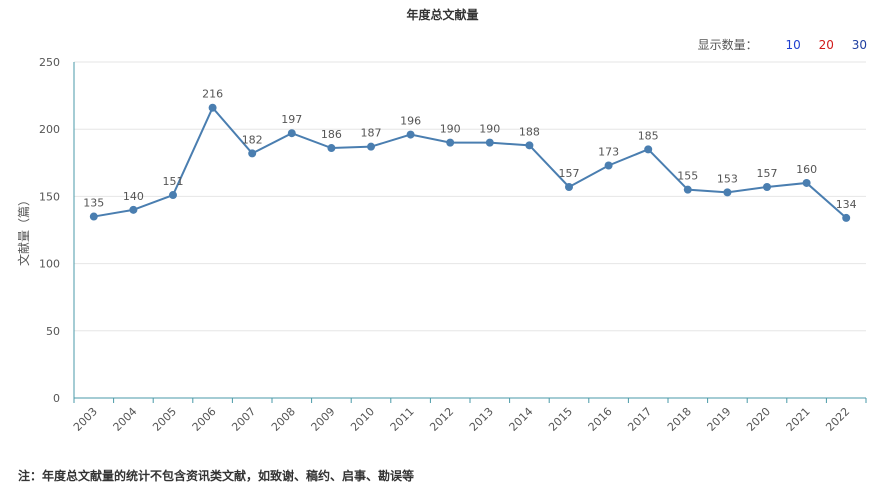  Describe the element at coordinates (793, 45) in the screenshot. I see `display-count-option-10: 10` at that location.